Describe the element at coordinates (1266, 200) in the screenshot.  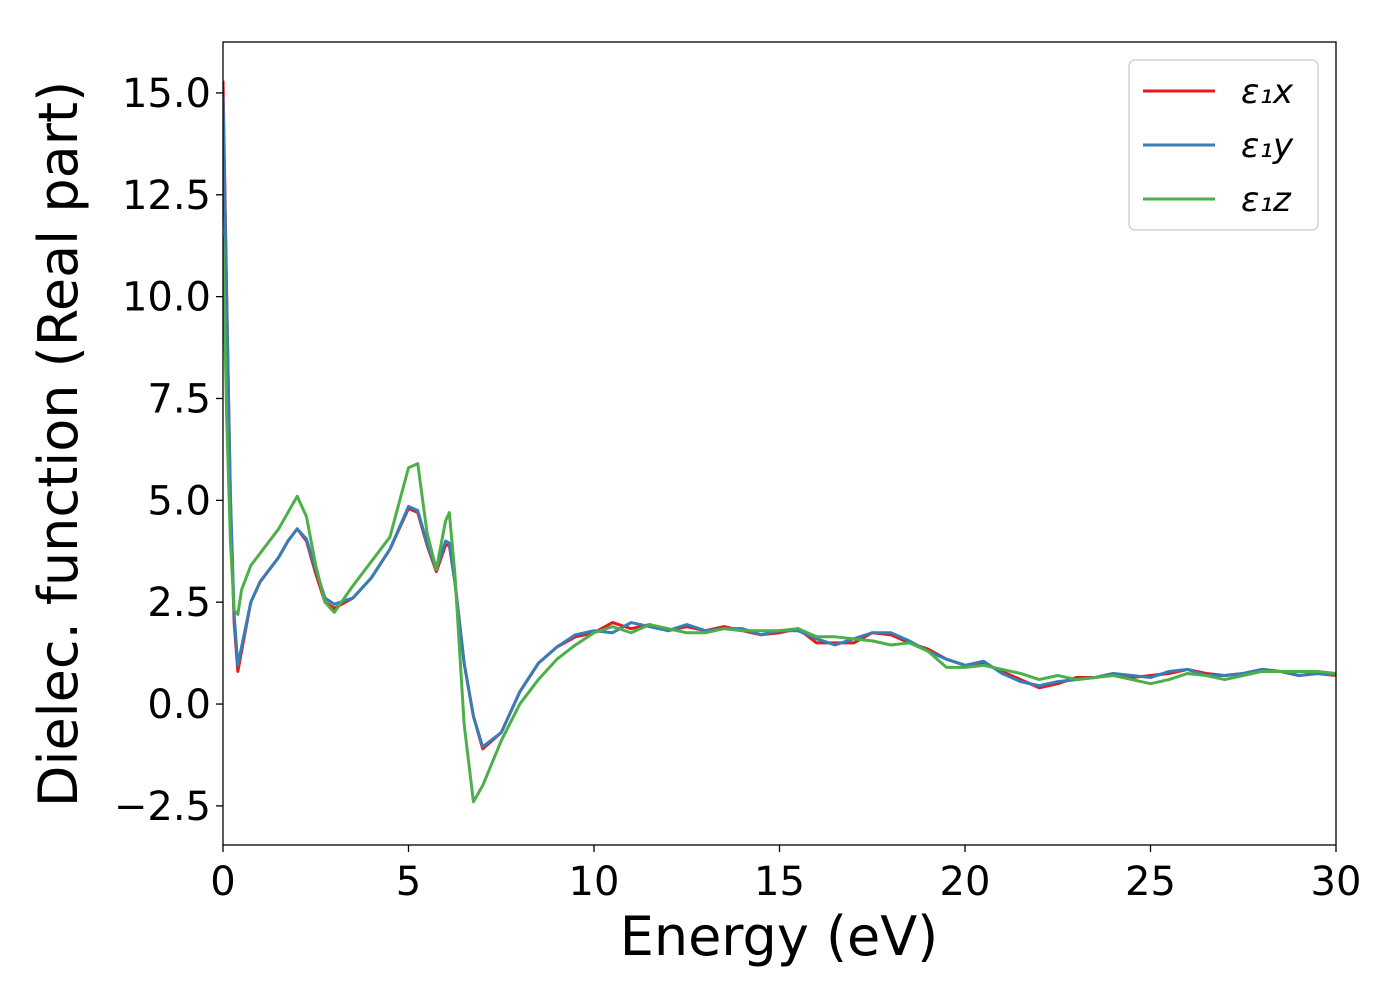
I see `legend-label: ε₁z` at that location.